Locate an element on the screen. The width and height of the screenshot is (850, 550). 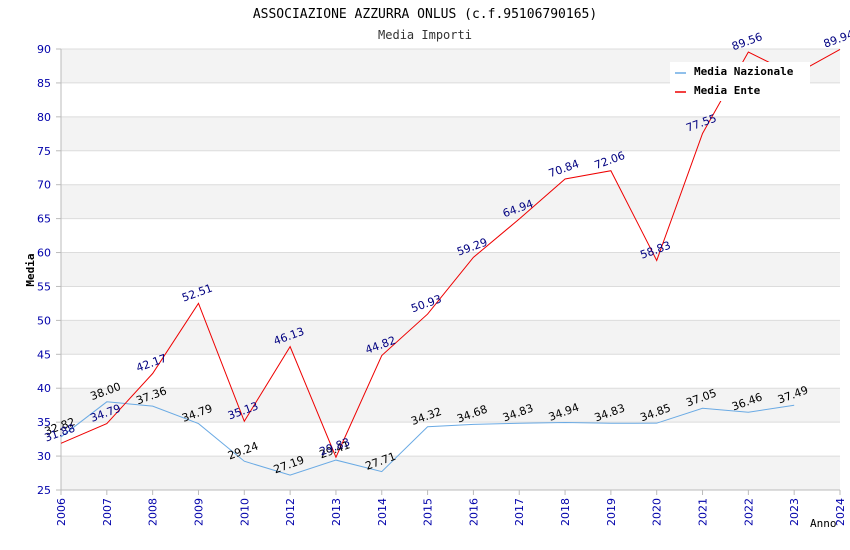
y-tick-label: 75 is located at coordinates (44, 151).